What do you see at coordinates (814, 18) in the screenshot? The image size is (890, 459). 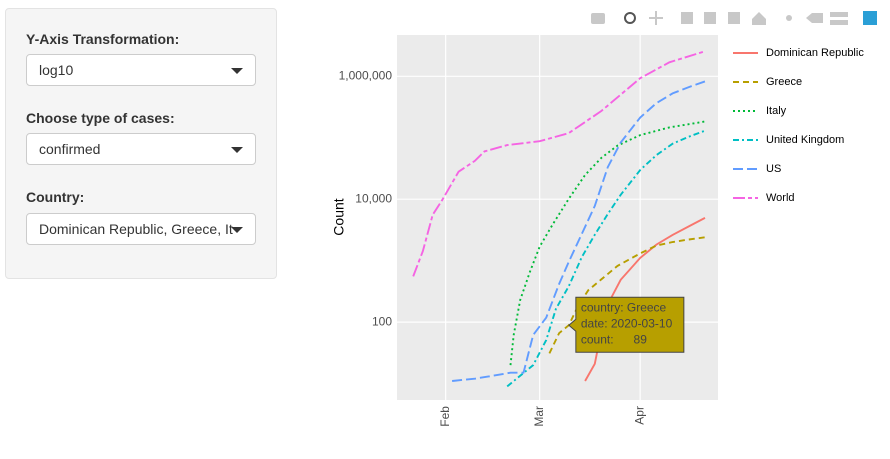 I see `hover-closest-icon` at bounding box center [814, 18].